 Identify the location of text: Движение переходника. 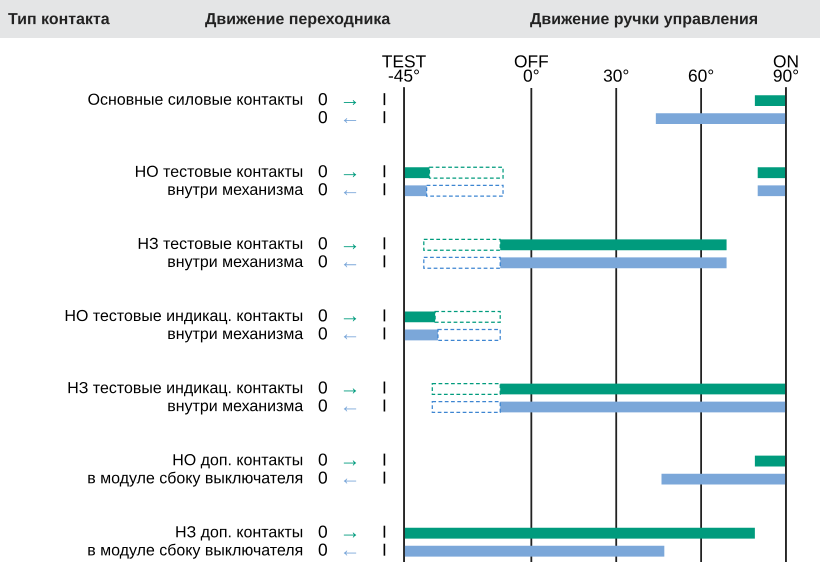
(297, 20).